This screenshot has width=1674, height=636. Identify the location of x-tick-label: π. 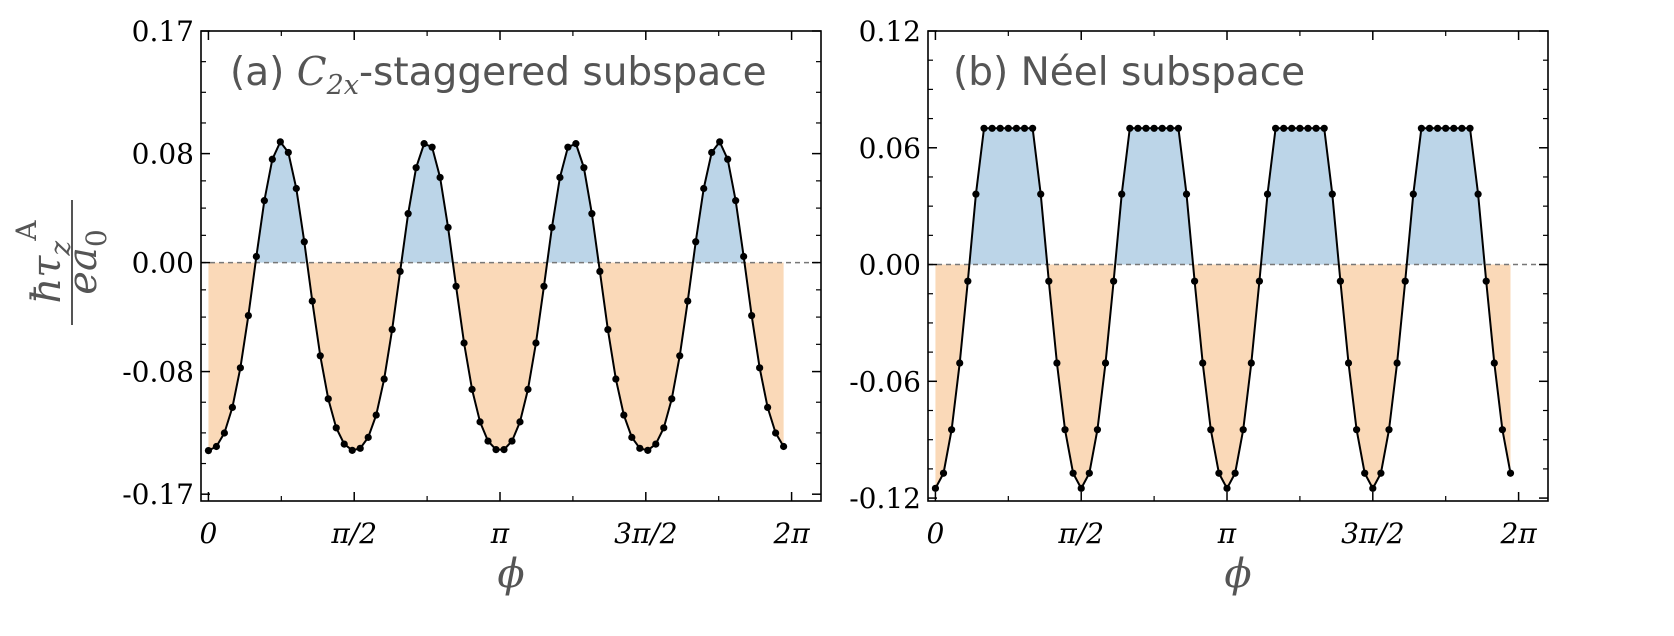
(500, 533).